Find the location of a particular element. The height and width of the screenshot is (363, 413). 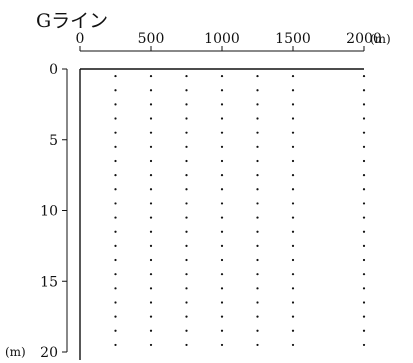

x-axis-unit: (m) is located at coordinates (380, 39).